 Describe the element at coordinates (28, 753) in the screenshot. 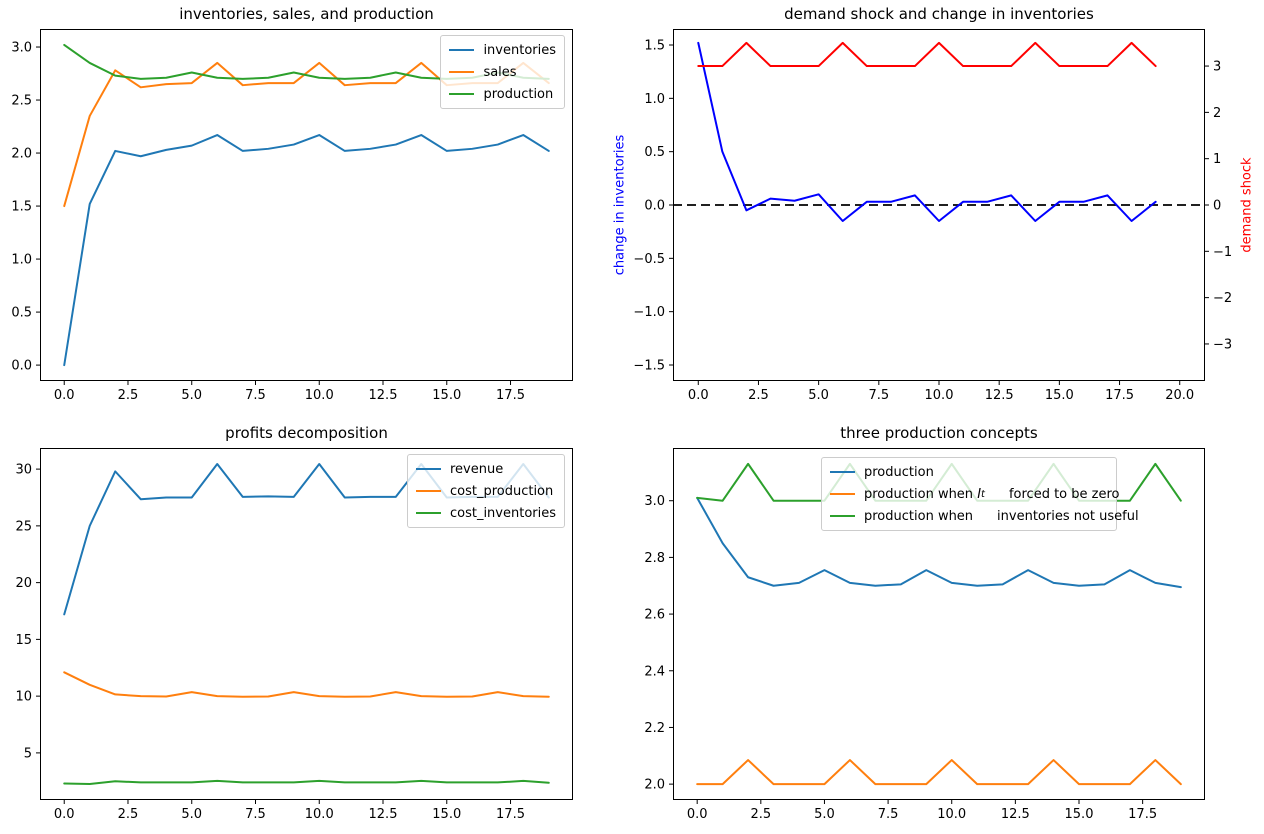

I see `y-tick-label: 5` at that location.